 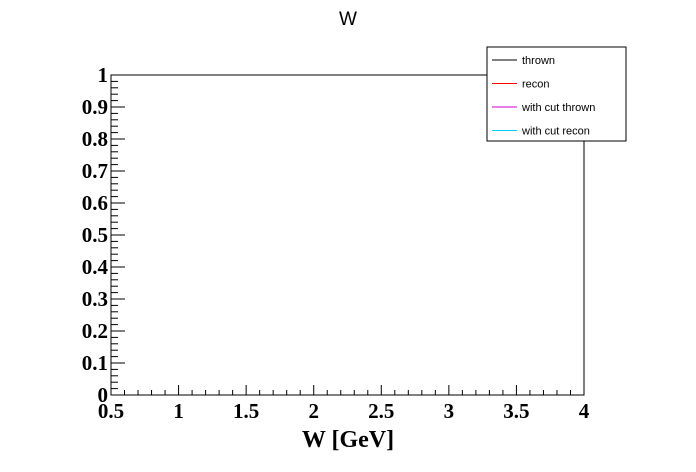 What do you see at coordinates (347, 390) in the screenshot?
I see `x-axis-ticks` at bounding box center [347, 390].